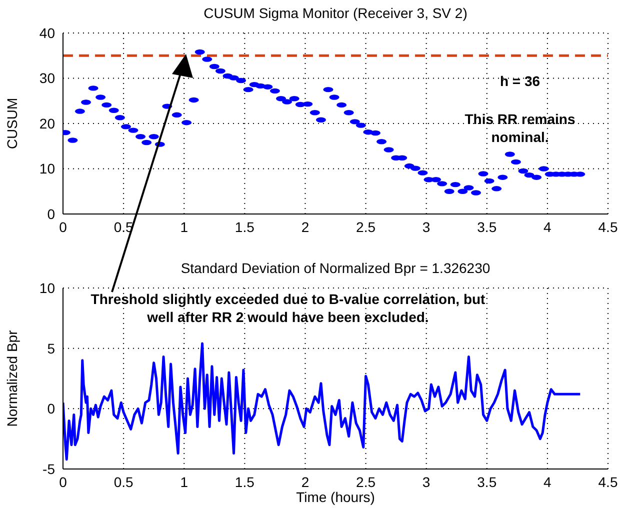  What do you see at coordinates (336, 268) in the screenshot?
I see `chart-title: Standard Deviation of Normalized Bpr = 1.326230` at bounding box center [336, 268].